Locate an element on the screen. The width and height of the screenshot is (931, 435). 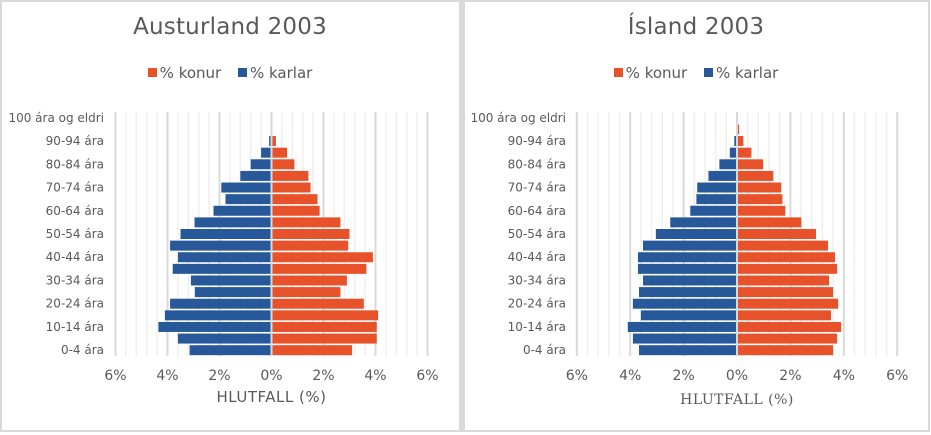
x-axis-title: HLUTFALL (%) is located at coordinates (737, 400).